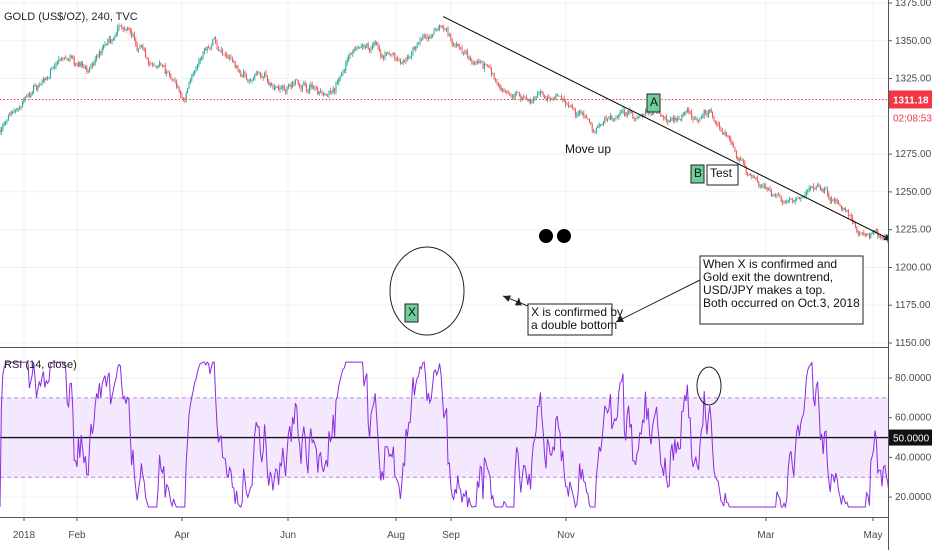 This screenshot has width=932, height=550. What do you see at coordinates (913, 267) in the screenshot?
I see `price-tick-label: 1200.00` at bounding box center [913, 267].